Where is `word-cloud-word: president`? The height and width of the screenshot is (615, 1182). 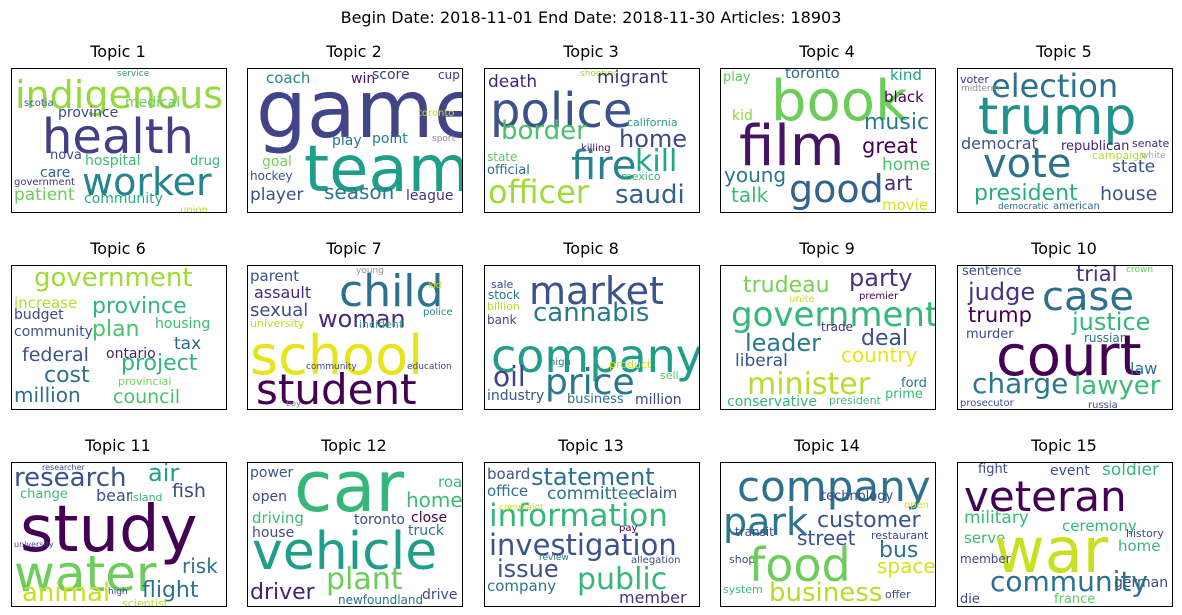
word-cloud-word: president is located at coordinates (855, 400).